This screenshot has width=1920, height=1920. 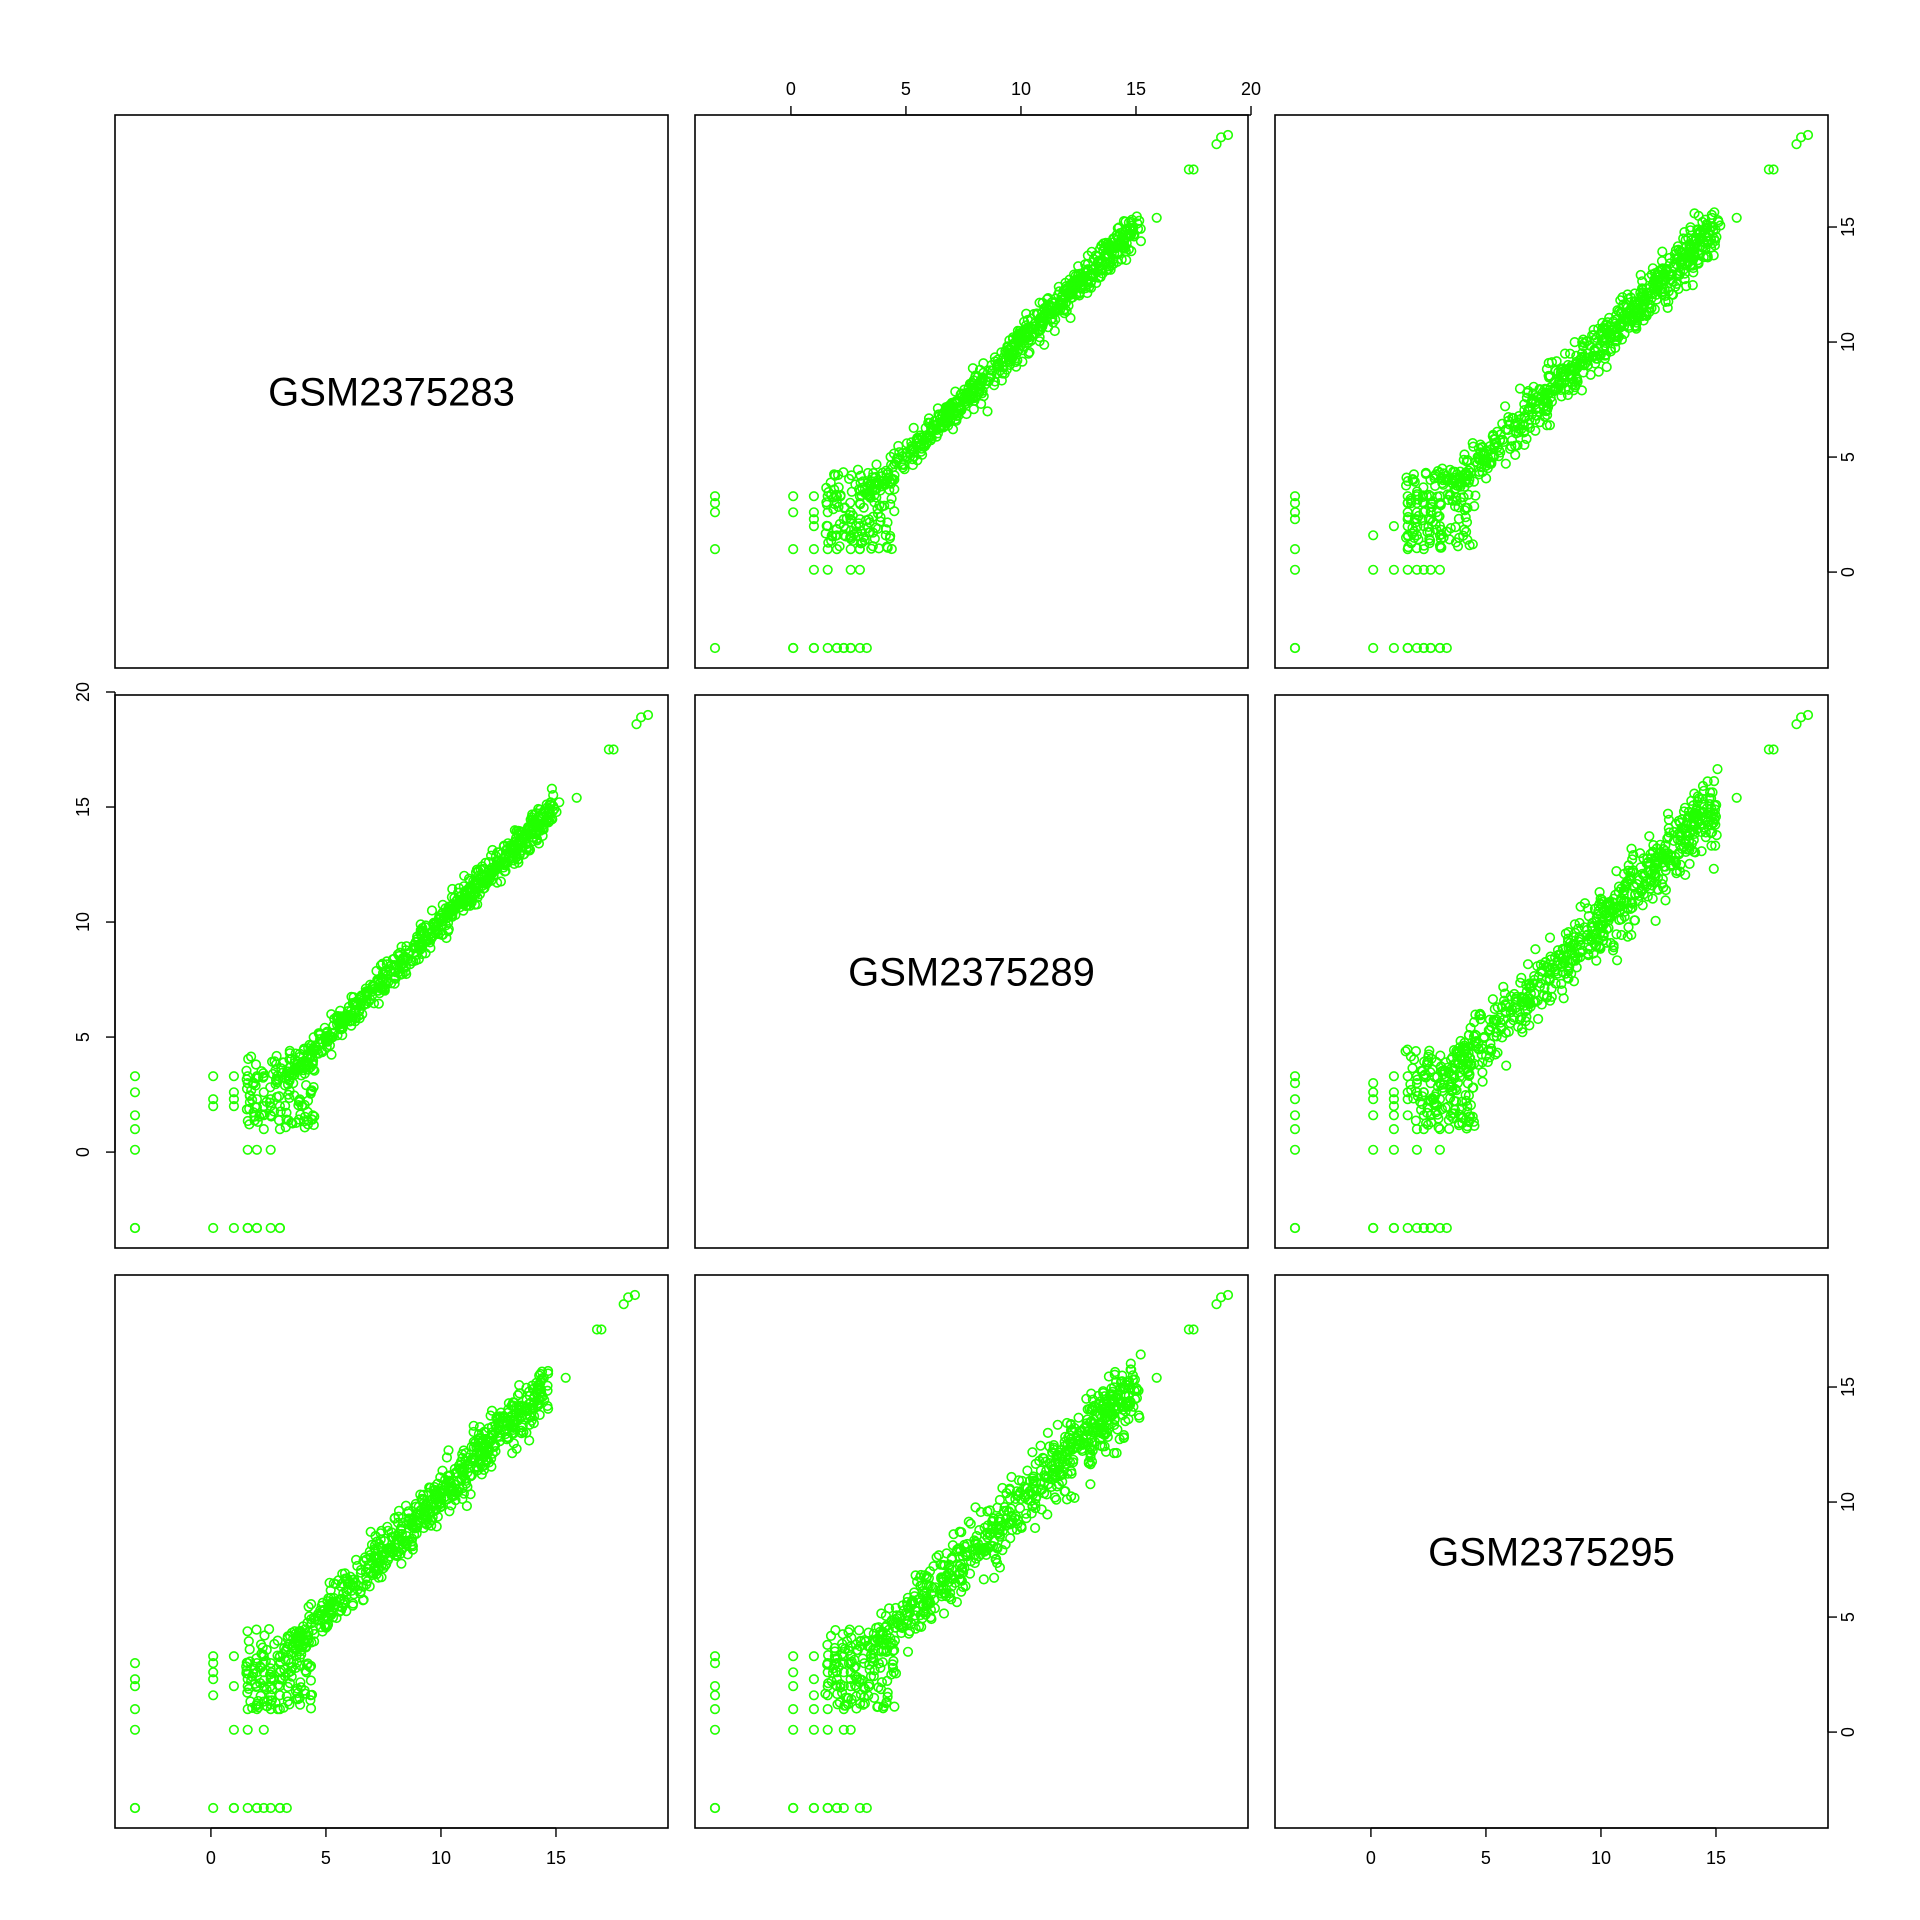 I want to click on panel-0-0: GSM2375283, so click(x=391, y=391).